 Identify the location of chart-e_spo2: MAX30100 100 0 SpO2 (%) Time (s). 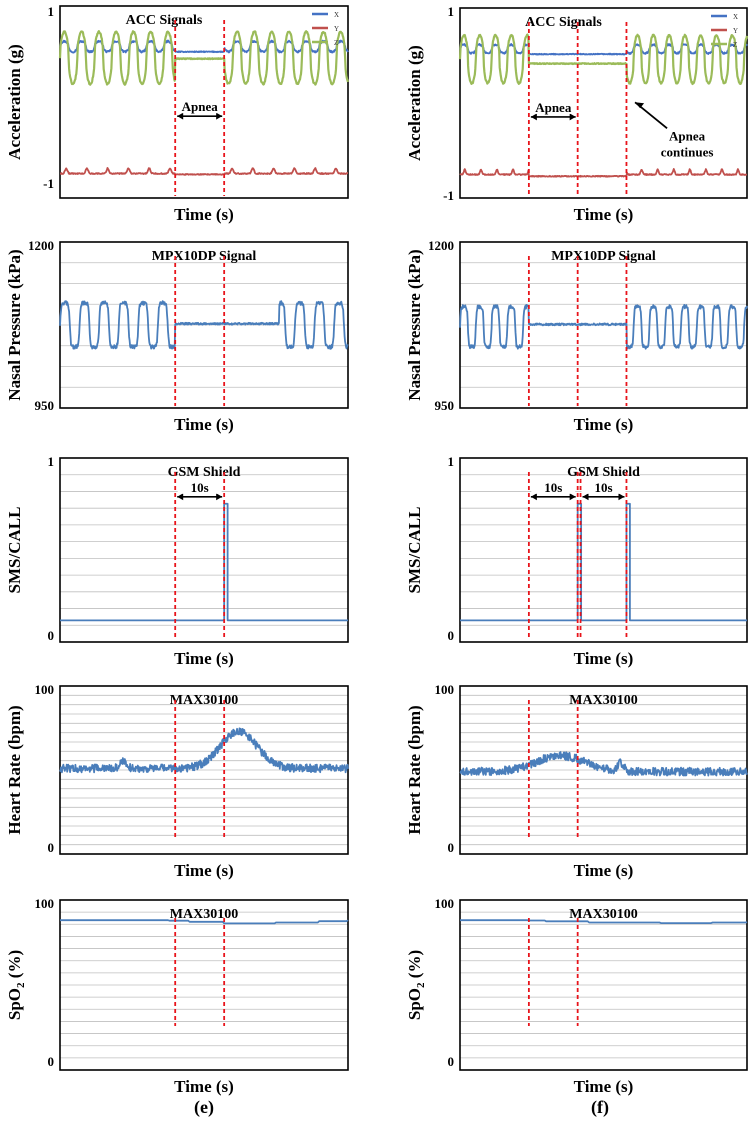
(177, 996).